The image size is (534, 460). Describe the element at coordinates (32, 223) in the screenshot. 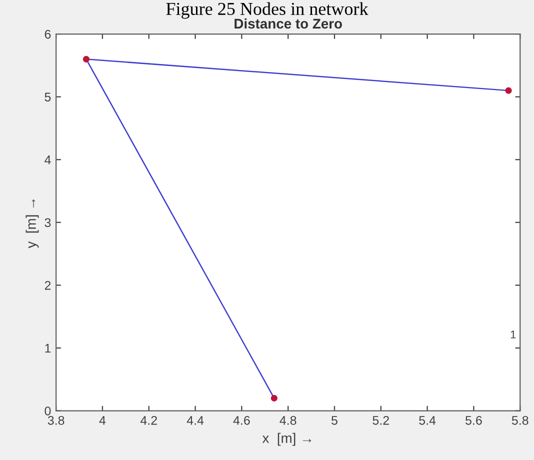

I see `y-axis-title: y [m] →` at that location.